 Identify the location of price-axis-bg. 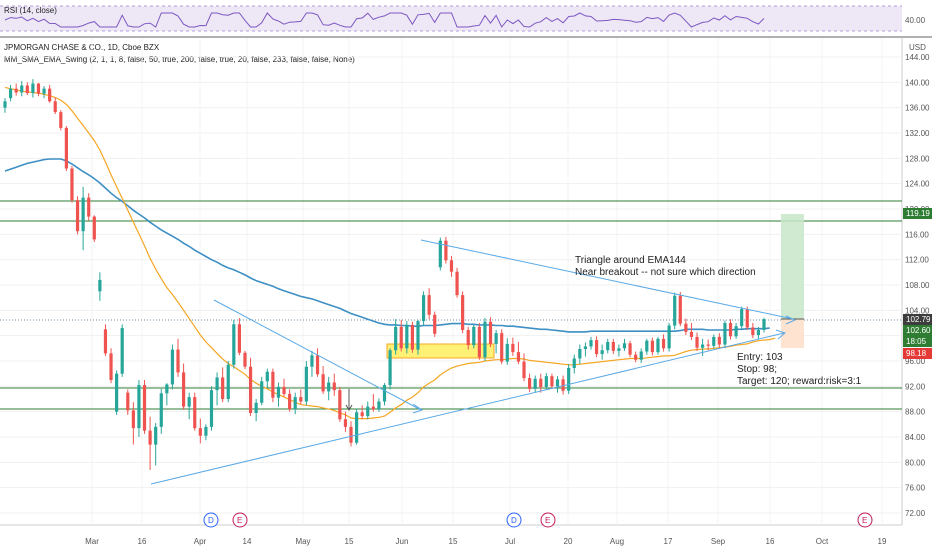
(917, 294).